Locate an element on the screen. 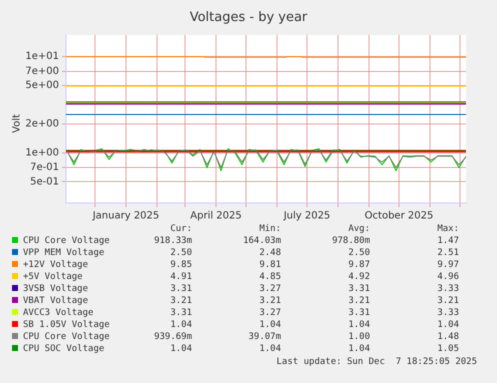 The height and width of the screenshot is (383, 497). text: 1.05 is located at coordinates (447, 349).